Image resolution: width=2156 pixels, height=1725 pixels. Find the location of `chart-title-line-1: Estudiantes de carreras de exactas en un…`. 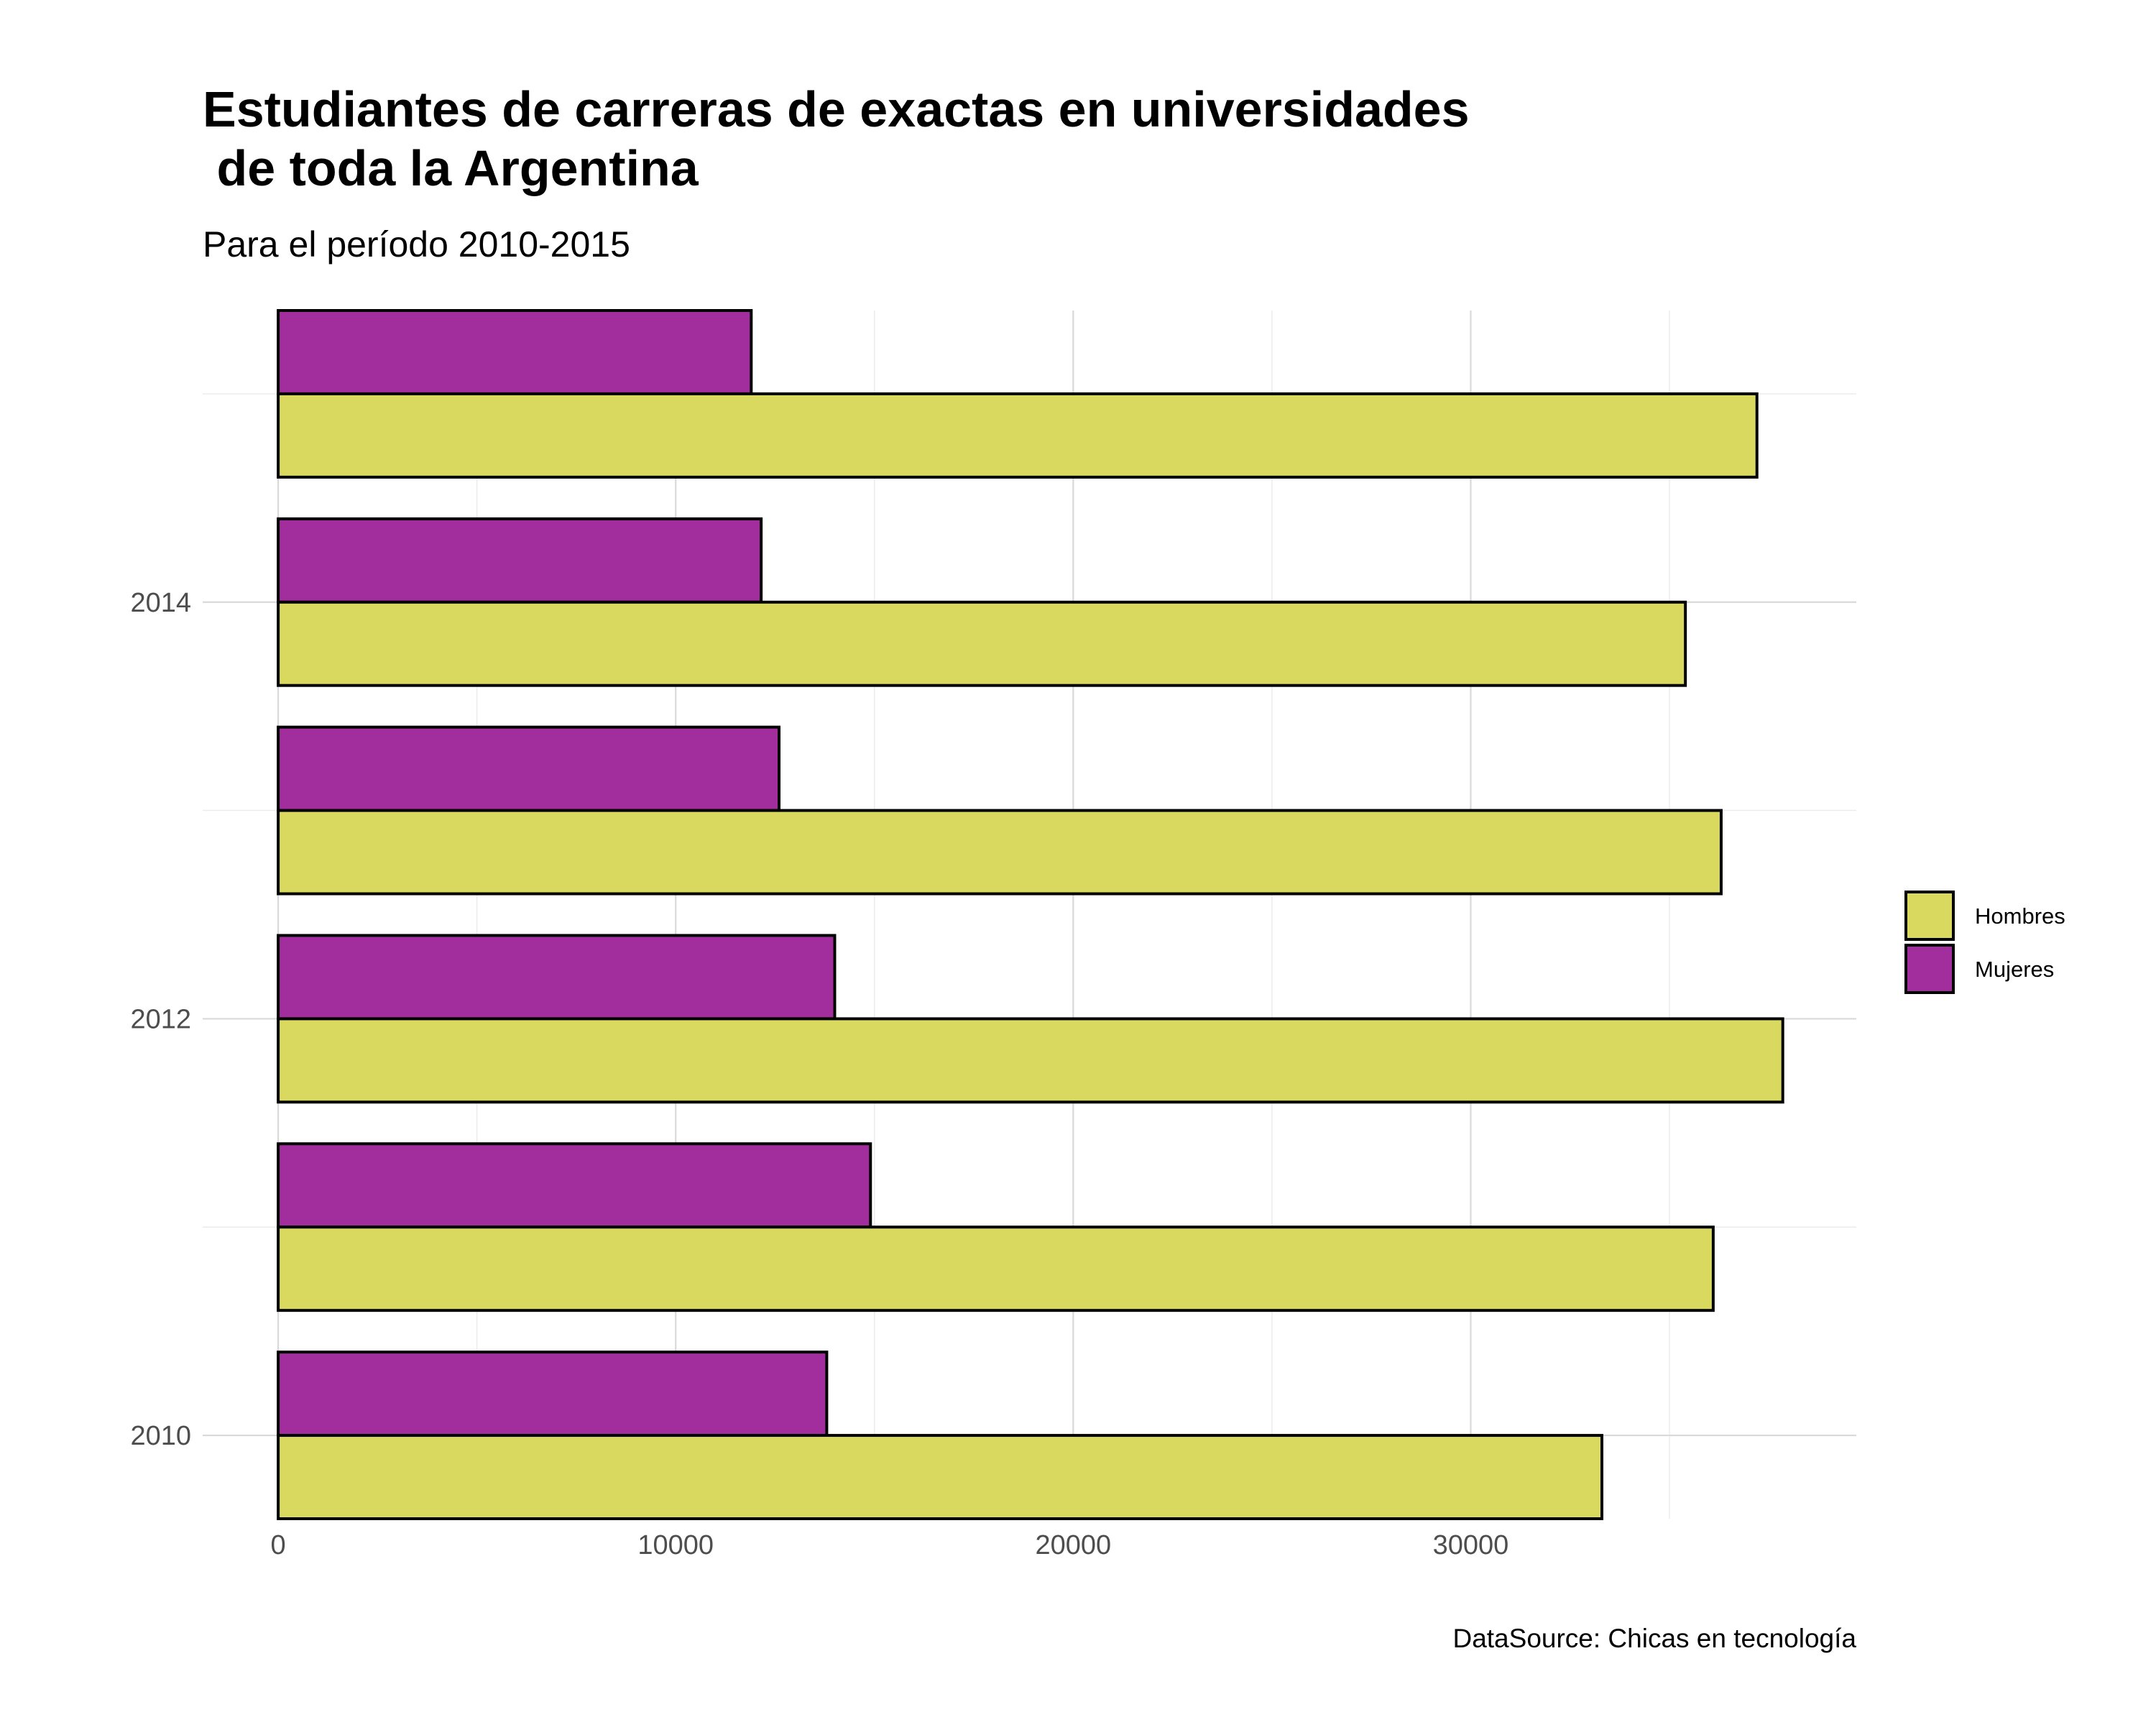

chart-title-line-1: Estudiantes de carreras de exactas en un… is located at coordinates (837, 109).